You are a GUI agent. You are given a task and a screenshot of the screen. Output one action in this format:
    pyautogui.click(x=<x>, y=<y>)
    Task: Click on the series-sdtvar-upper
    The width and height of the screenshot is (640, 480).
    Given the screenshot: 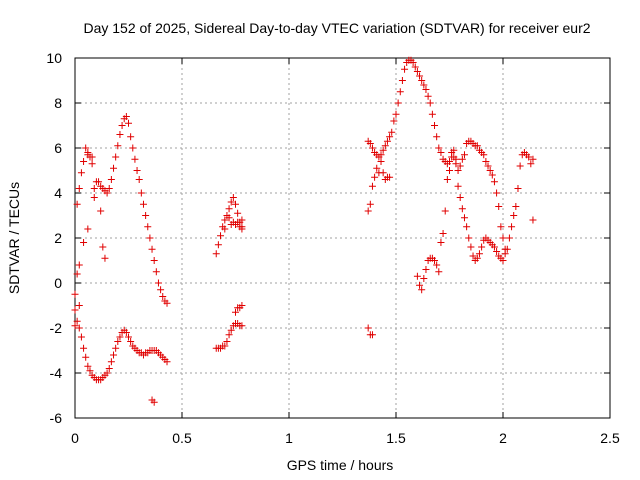 What is the action you would take?
    pyautogui.click(x=121, y=210)
    